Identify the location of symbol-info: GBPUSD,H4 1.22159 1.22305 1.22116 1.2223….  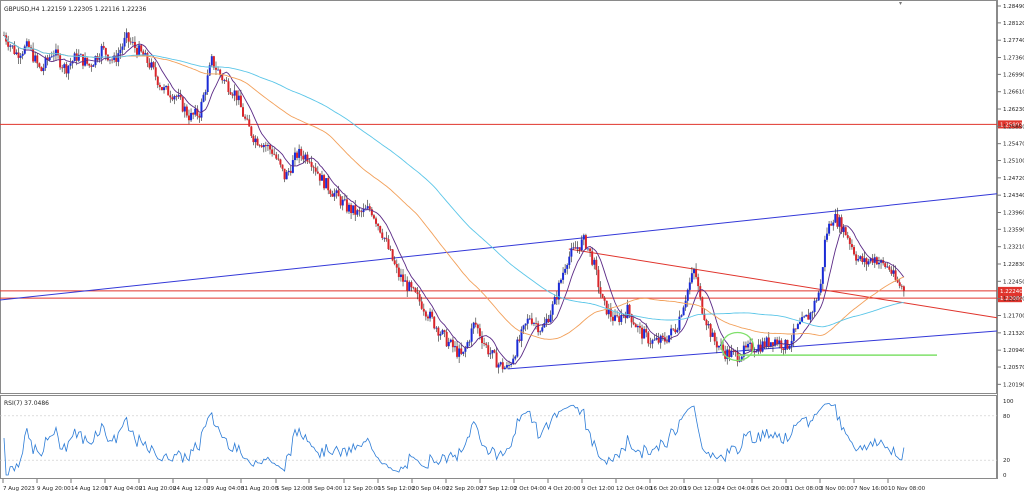
(75, 9).